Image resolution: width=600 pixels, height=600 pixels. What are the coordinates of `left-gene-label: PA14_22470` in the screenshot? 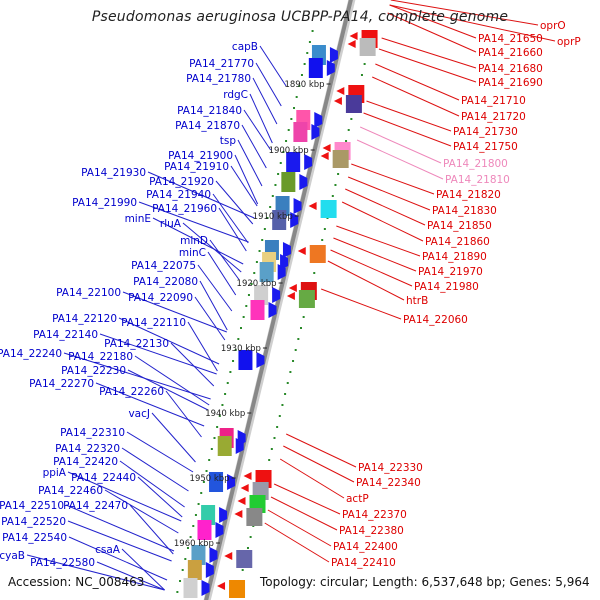 It's located at (95, 506).